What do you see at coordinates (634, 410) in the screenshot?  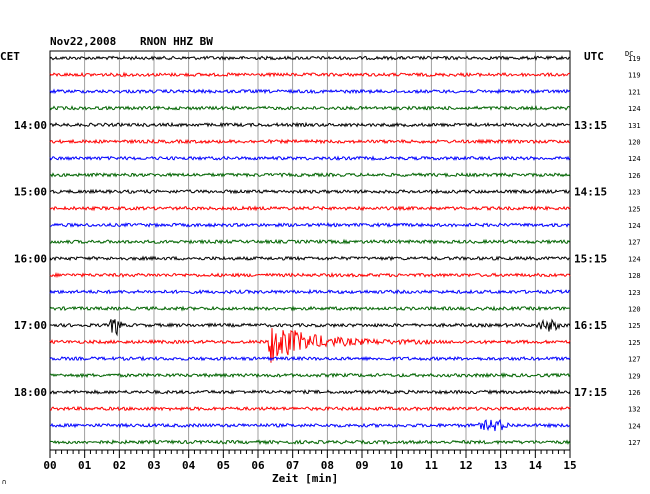 I see `dc-value: 132` at bounding box center [634, 410].